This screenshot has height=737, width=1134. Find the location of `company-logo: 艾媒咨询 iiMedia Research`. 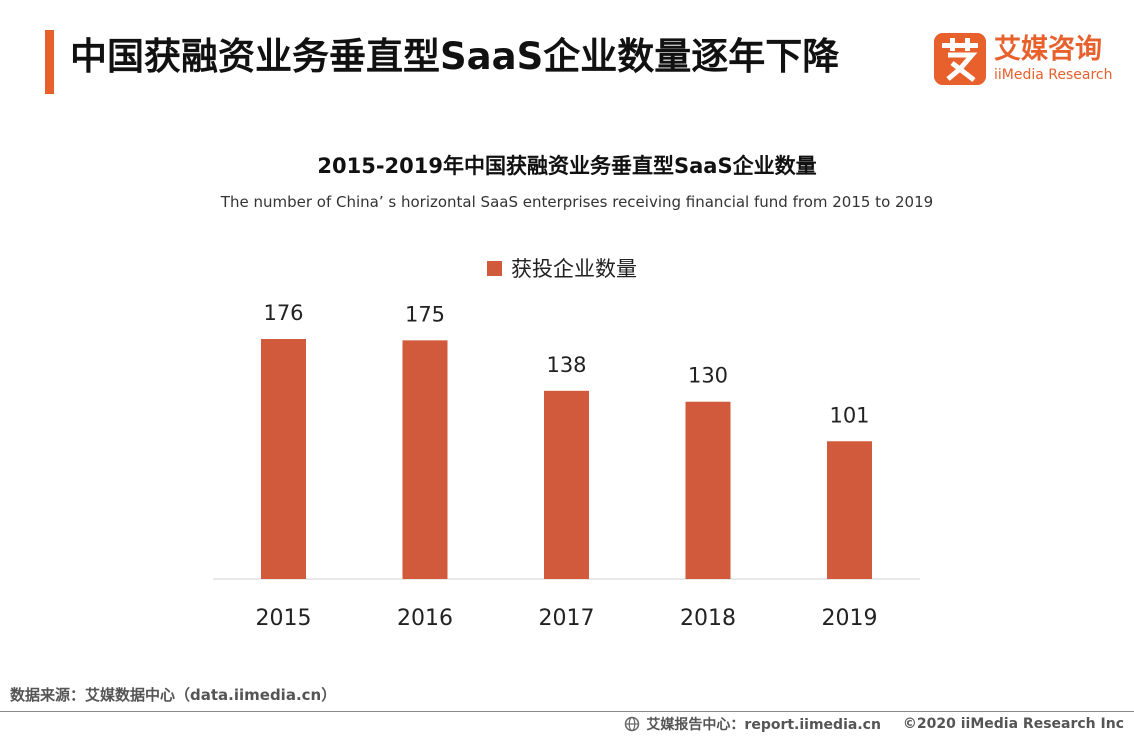

company-logo: 艾媒咨询 iiMedia Research is located at coordinates (1024, 61).